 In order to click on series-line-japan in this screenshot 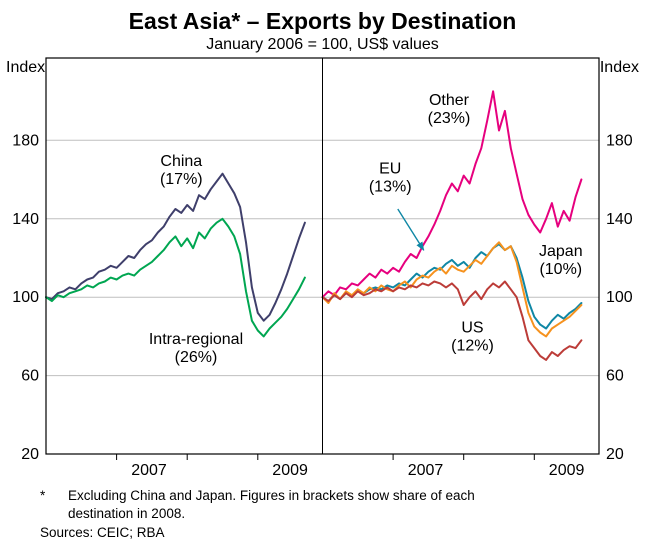, I will do `click(452, 289)`.